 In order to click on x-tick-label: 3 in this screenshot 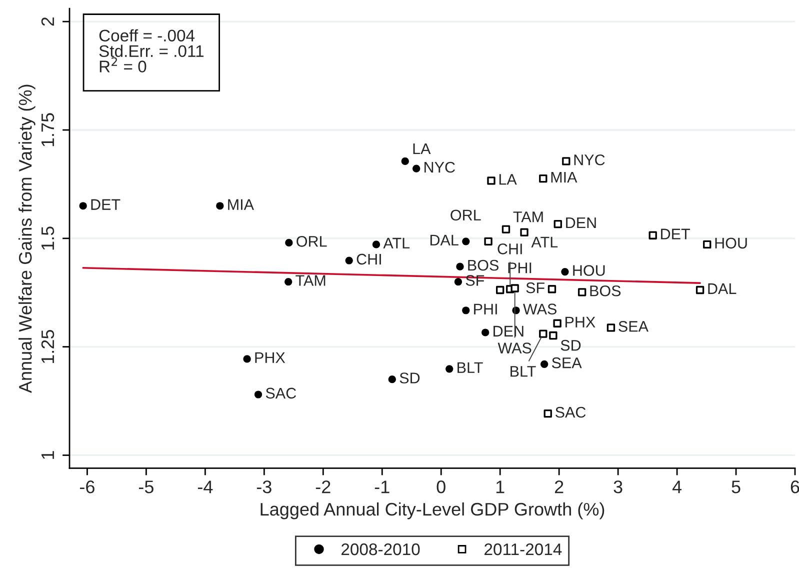, I will do `click(618, 487)`.